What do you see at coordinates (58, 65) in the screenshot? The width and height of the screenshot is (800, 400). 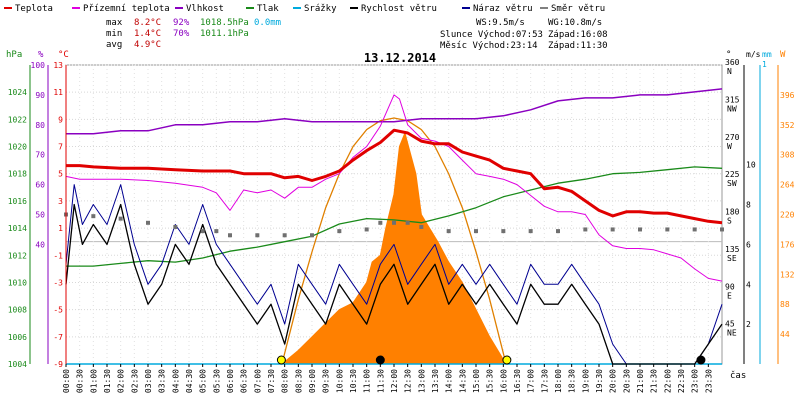 I see `celsius-tick-11: 13` at bounding box center [58, 65].